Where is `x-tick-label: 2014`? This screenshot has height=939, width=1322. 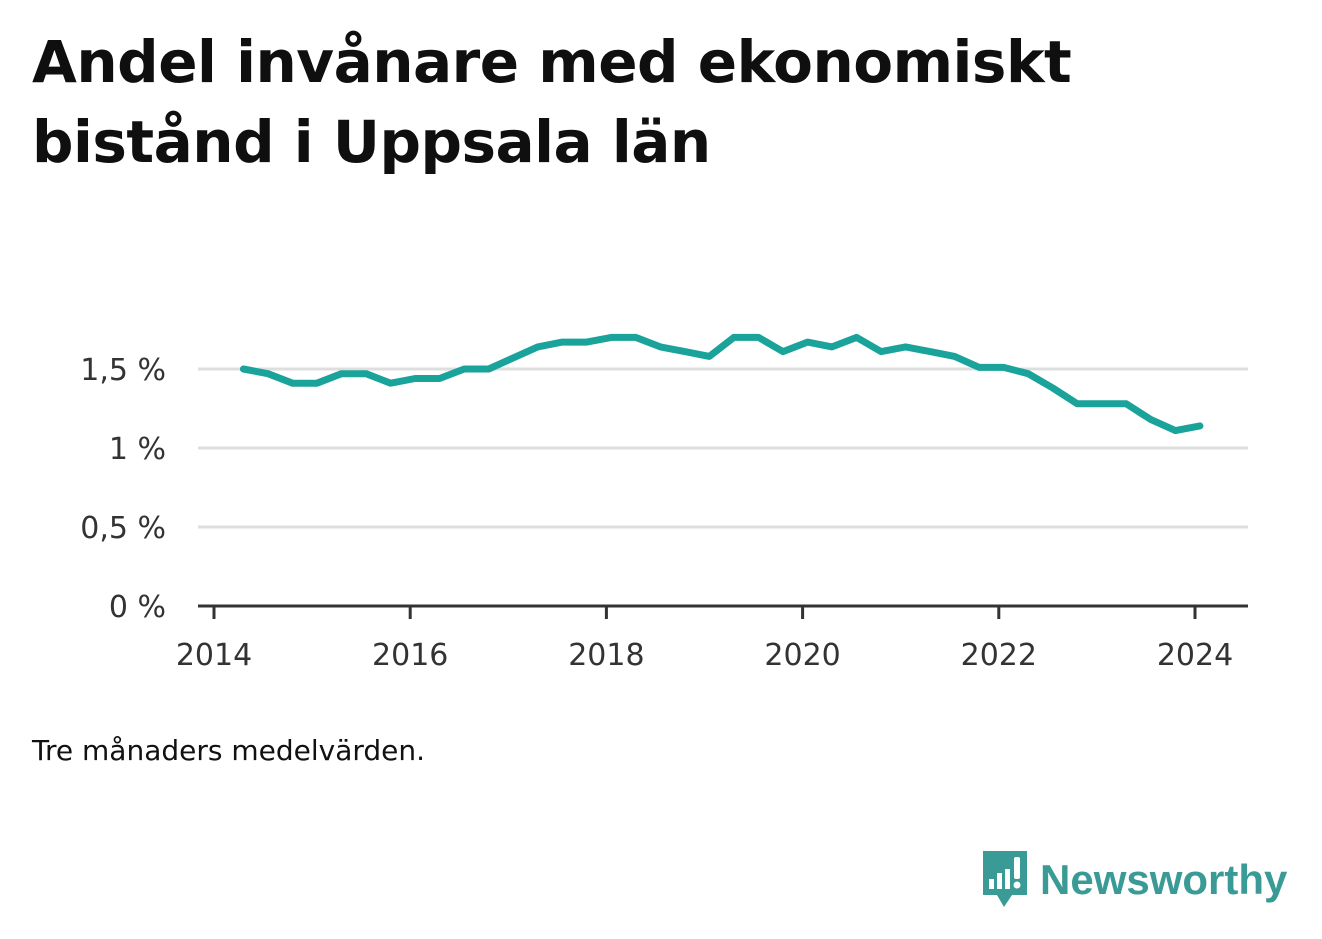
x-tick-label: 2014 is located at coordinates (214, 655).